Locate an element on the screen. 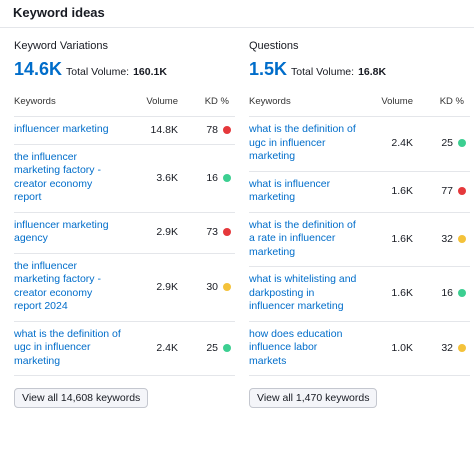 This screenshot has height=470, width=474. volume: 1.0K is located at coordinates (402, 347).